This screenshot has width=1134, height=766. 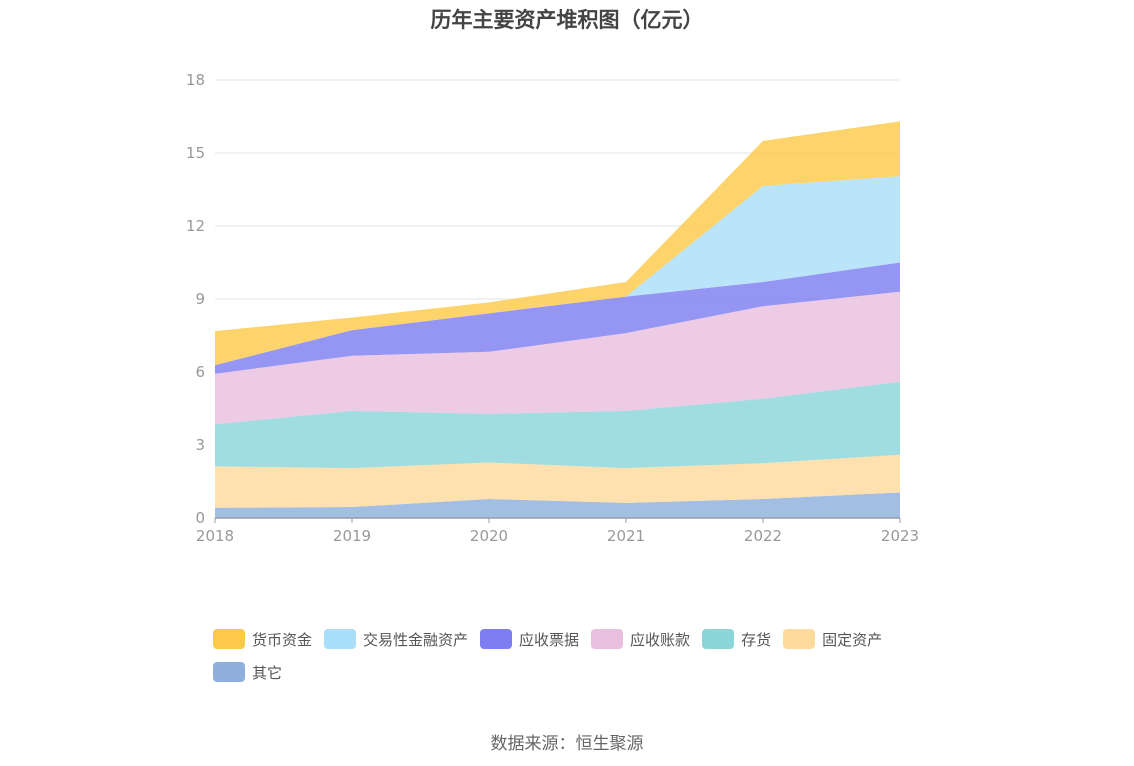 I want to click on legend-item: 应收账款, so click(x=640, y=639).